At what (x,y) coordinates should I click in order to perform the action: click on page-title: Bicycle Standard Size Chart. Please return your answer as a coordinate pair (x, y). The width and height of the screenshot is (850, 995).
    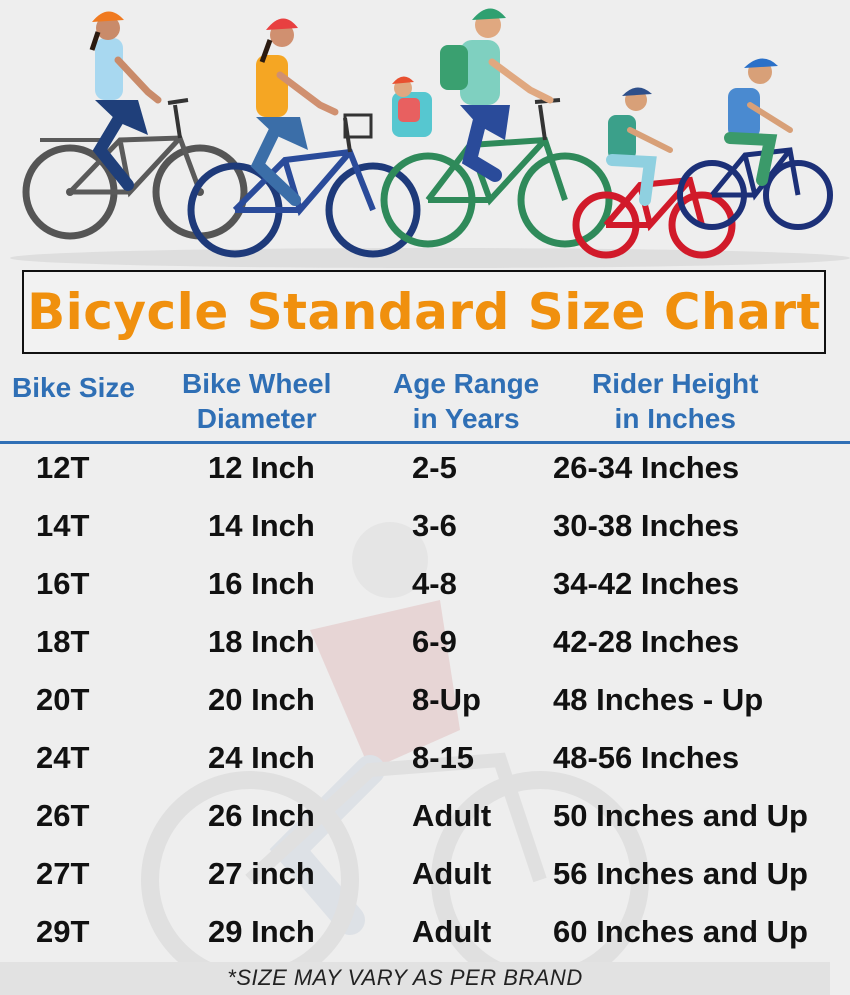
    Looking at the image, I should click on (424, 312).